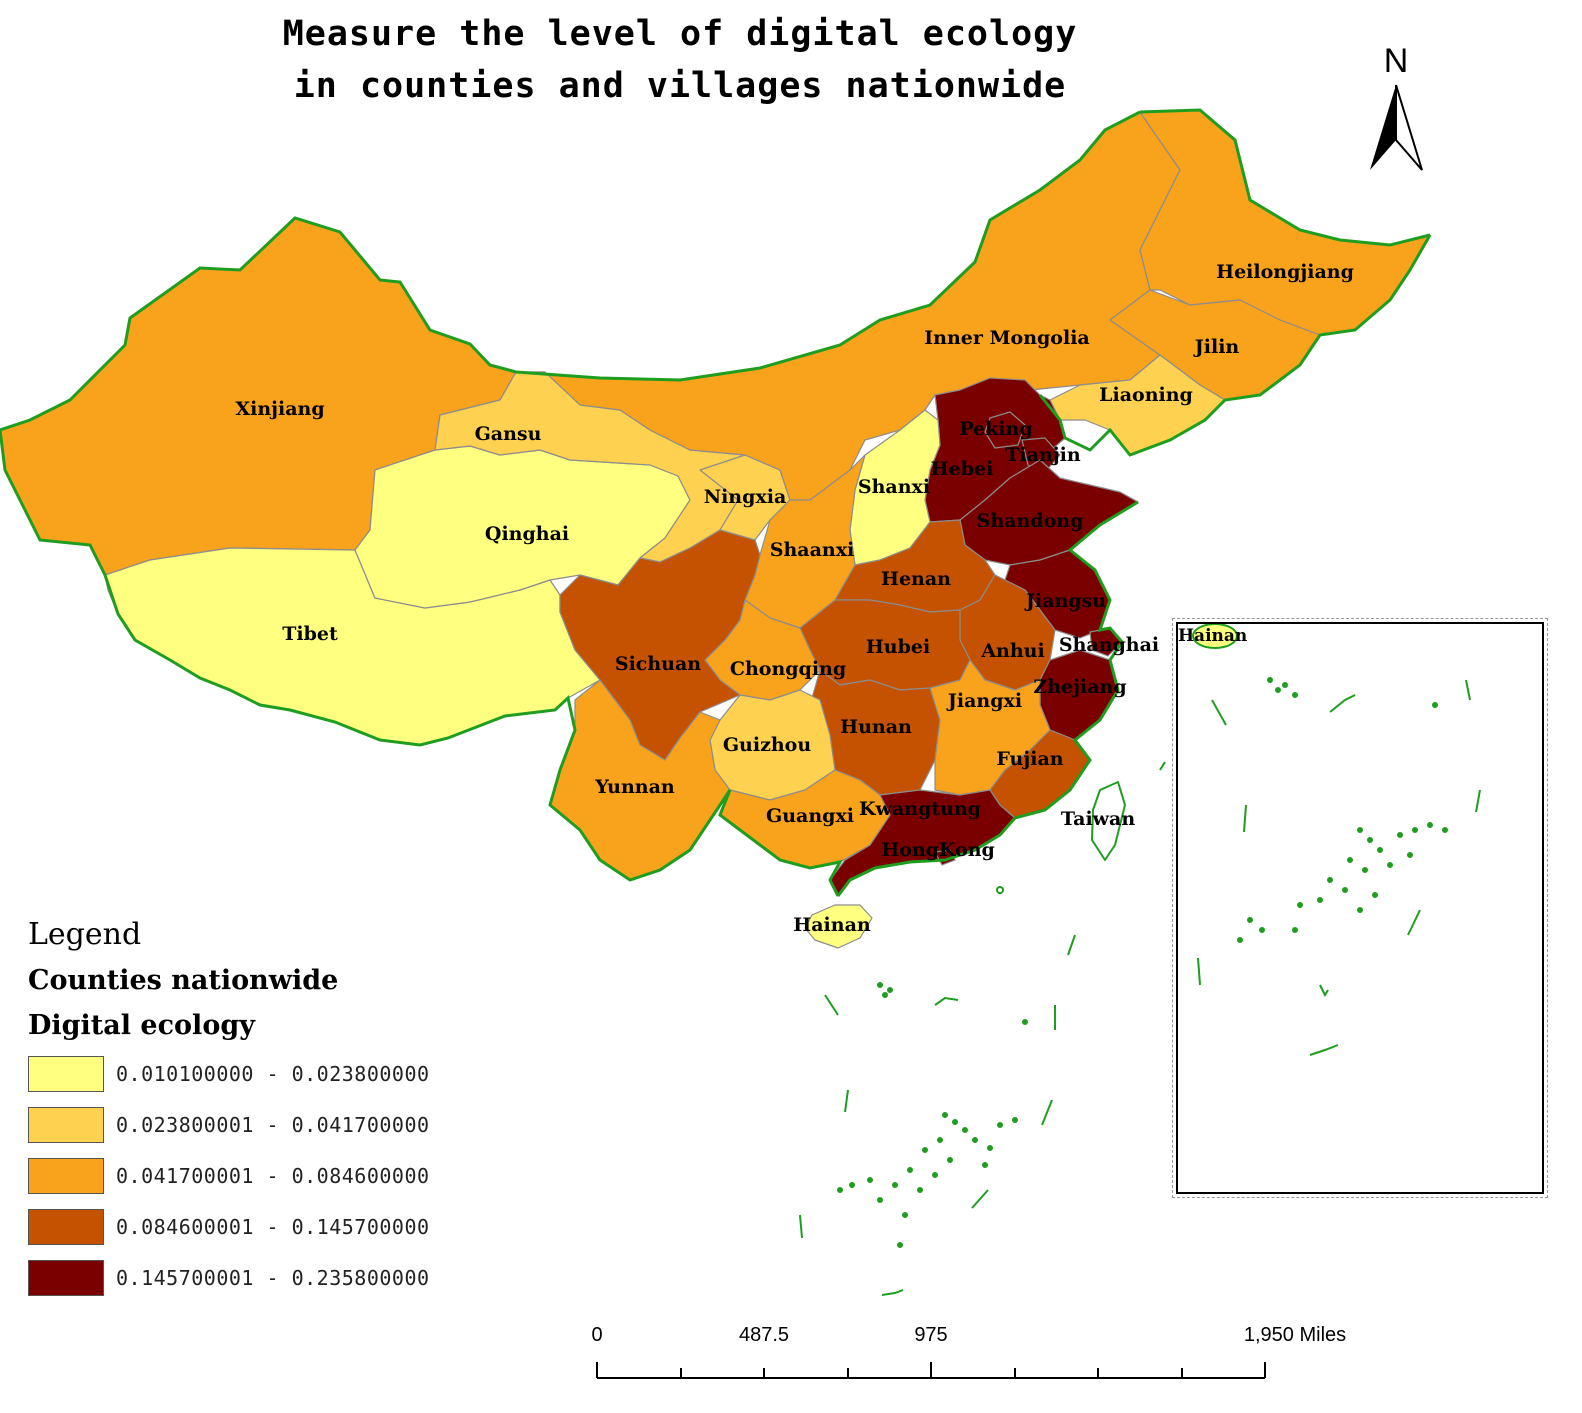 The height and width of the screenshot is (1413, 1582). I want to click on province-label-yunnan: Yunnan, so click(634, 787).